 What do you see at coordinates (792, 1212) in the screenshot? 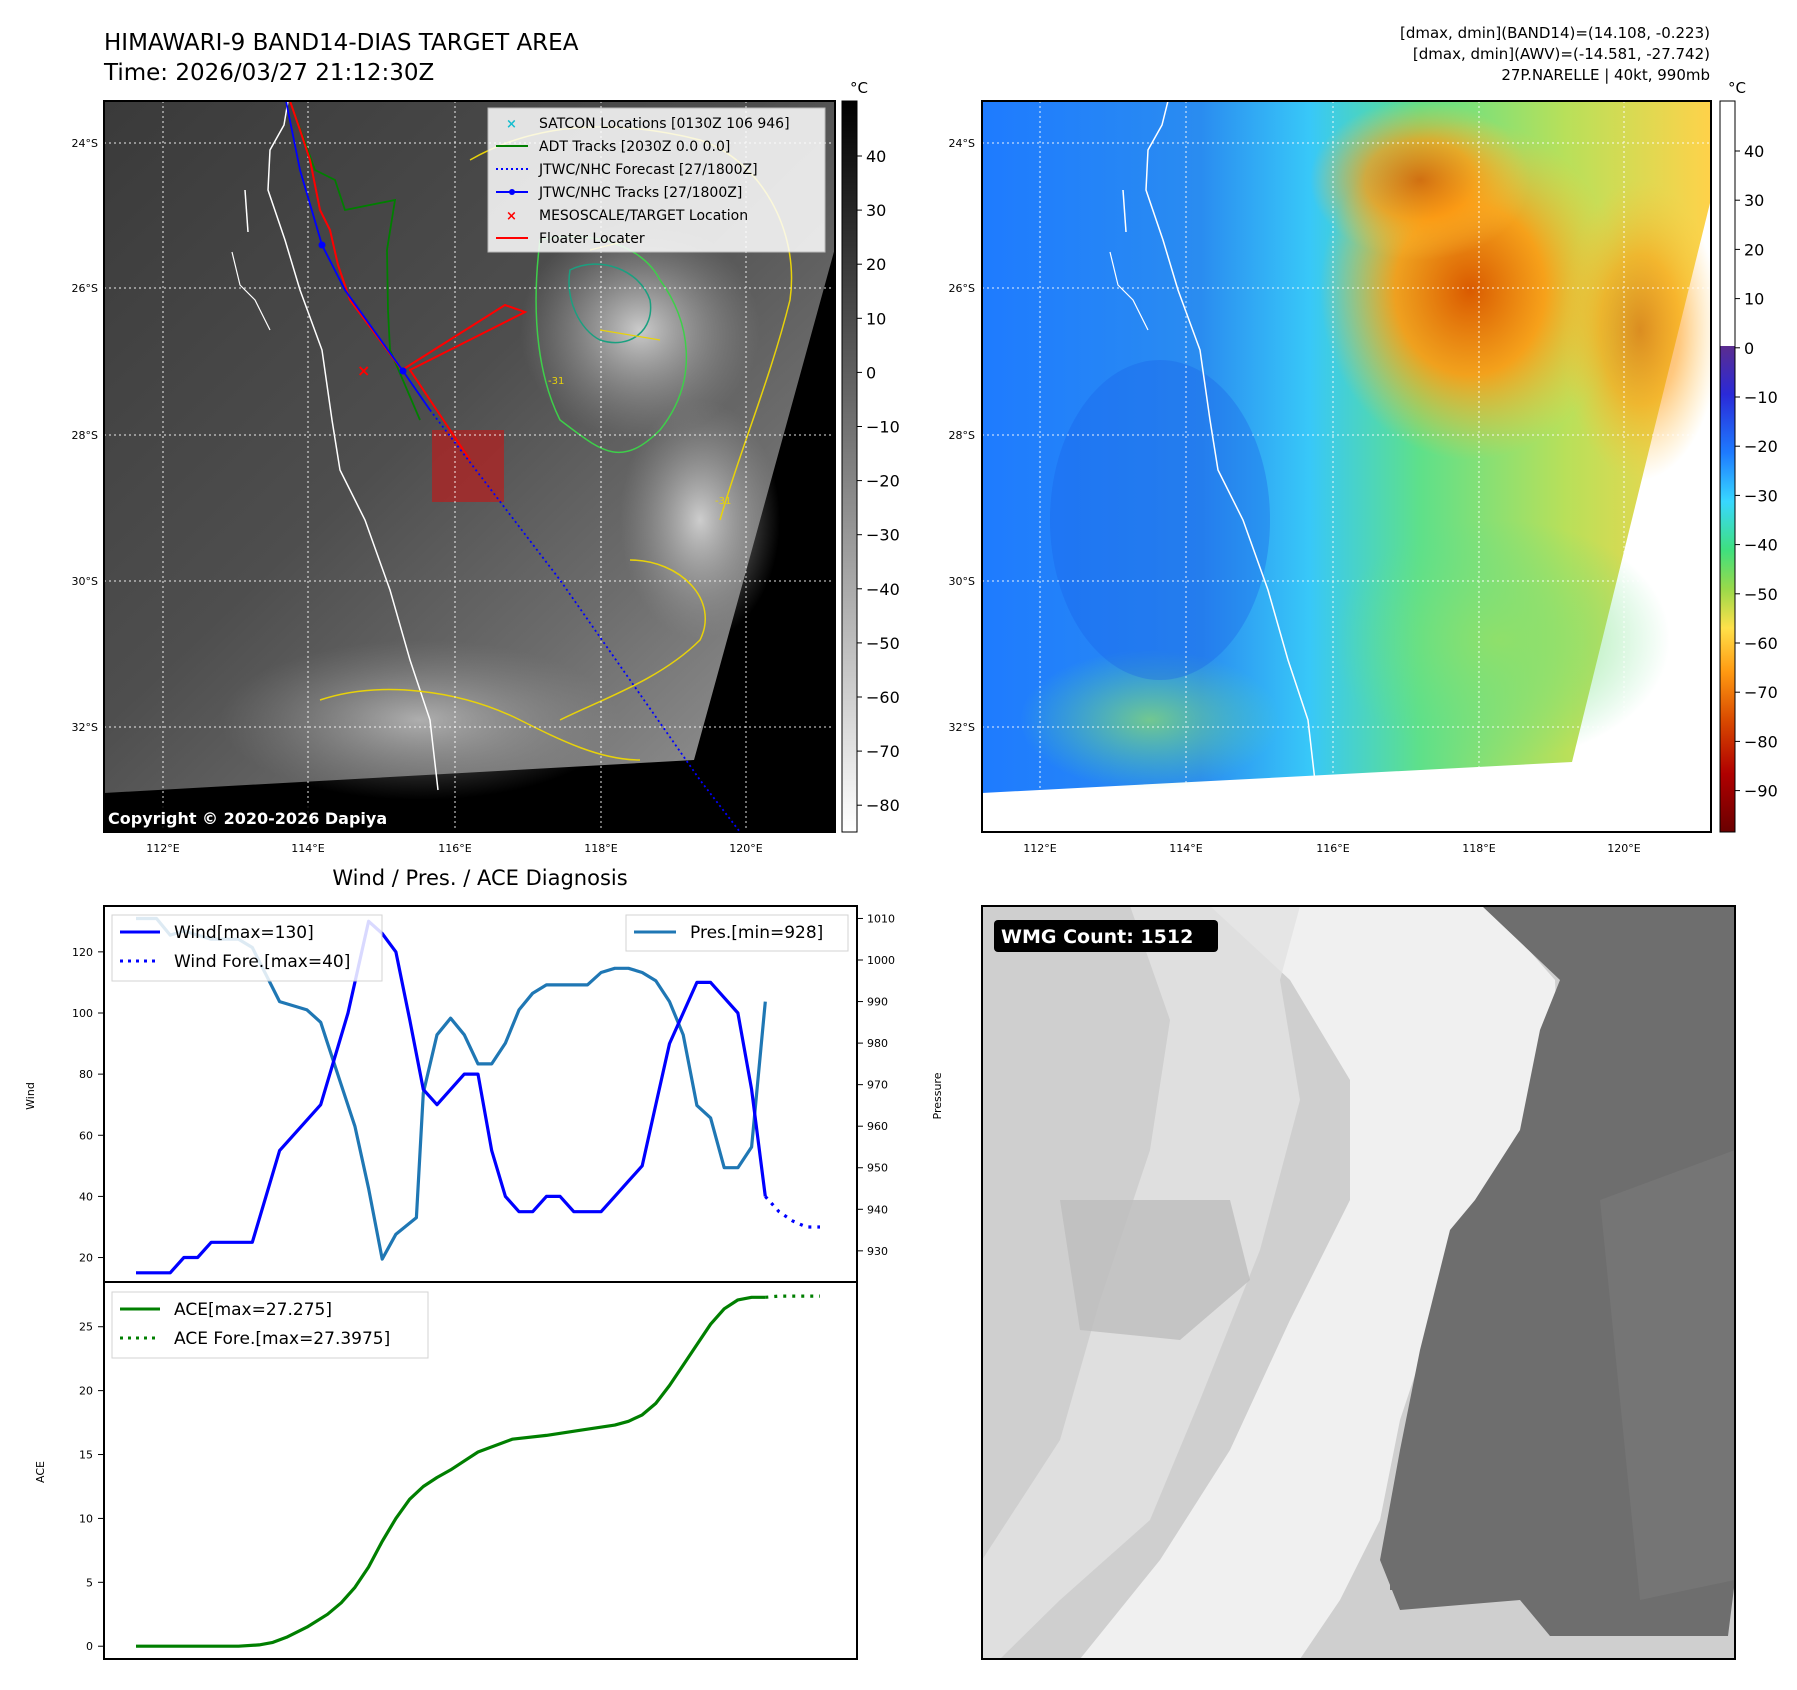
I see `wind-forecast-line` at bounding box center [792, 1212].